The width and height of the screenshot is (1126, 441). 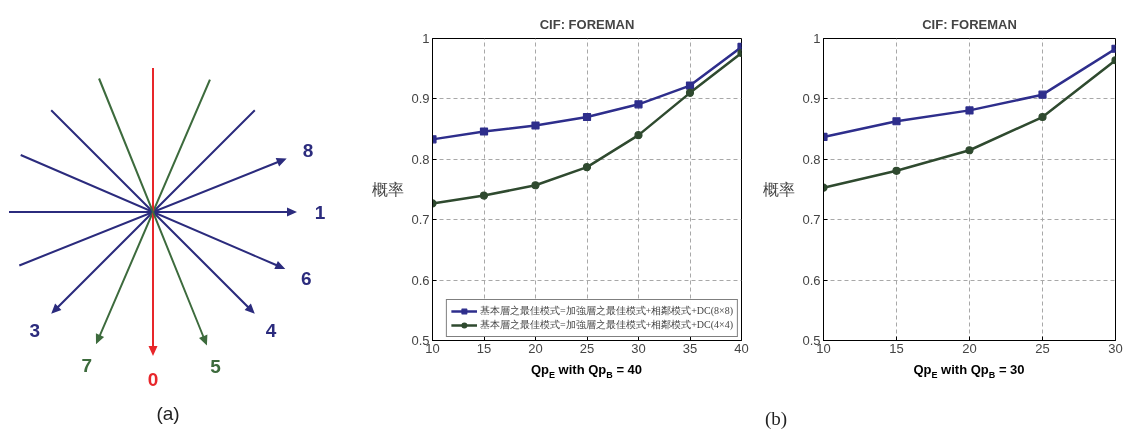 I want to click on text: (b), so click(x=776, y=419).